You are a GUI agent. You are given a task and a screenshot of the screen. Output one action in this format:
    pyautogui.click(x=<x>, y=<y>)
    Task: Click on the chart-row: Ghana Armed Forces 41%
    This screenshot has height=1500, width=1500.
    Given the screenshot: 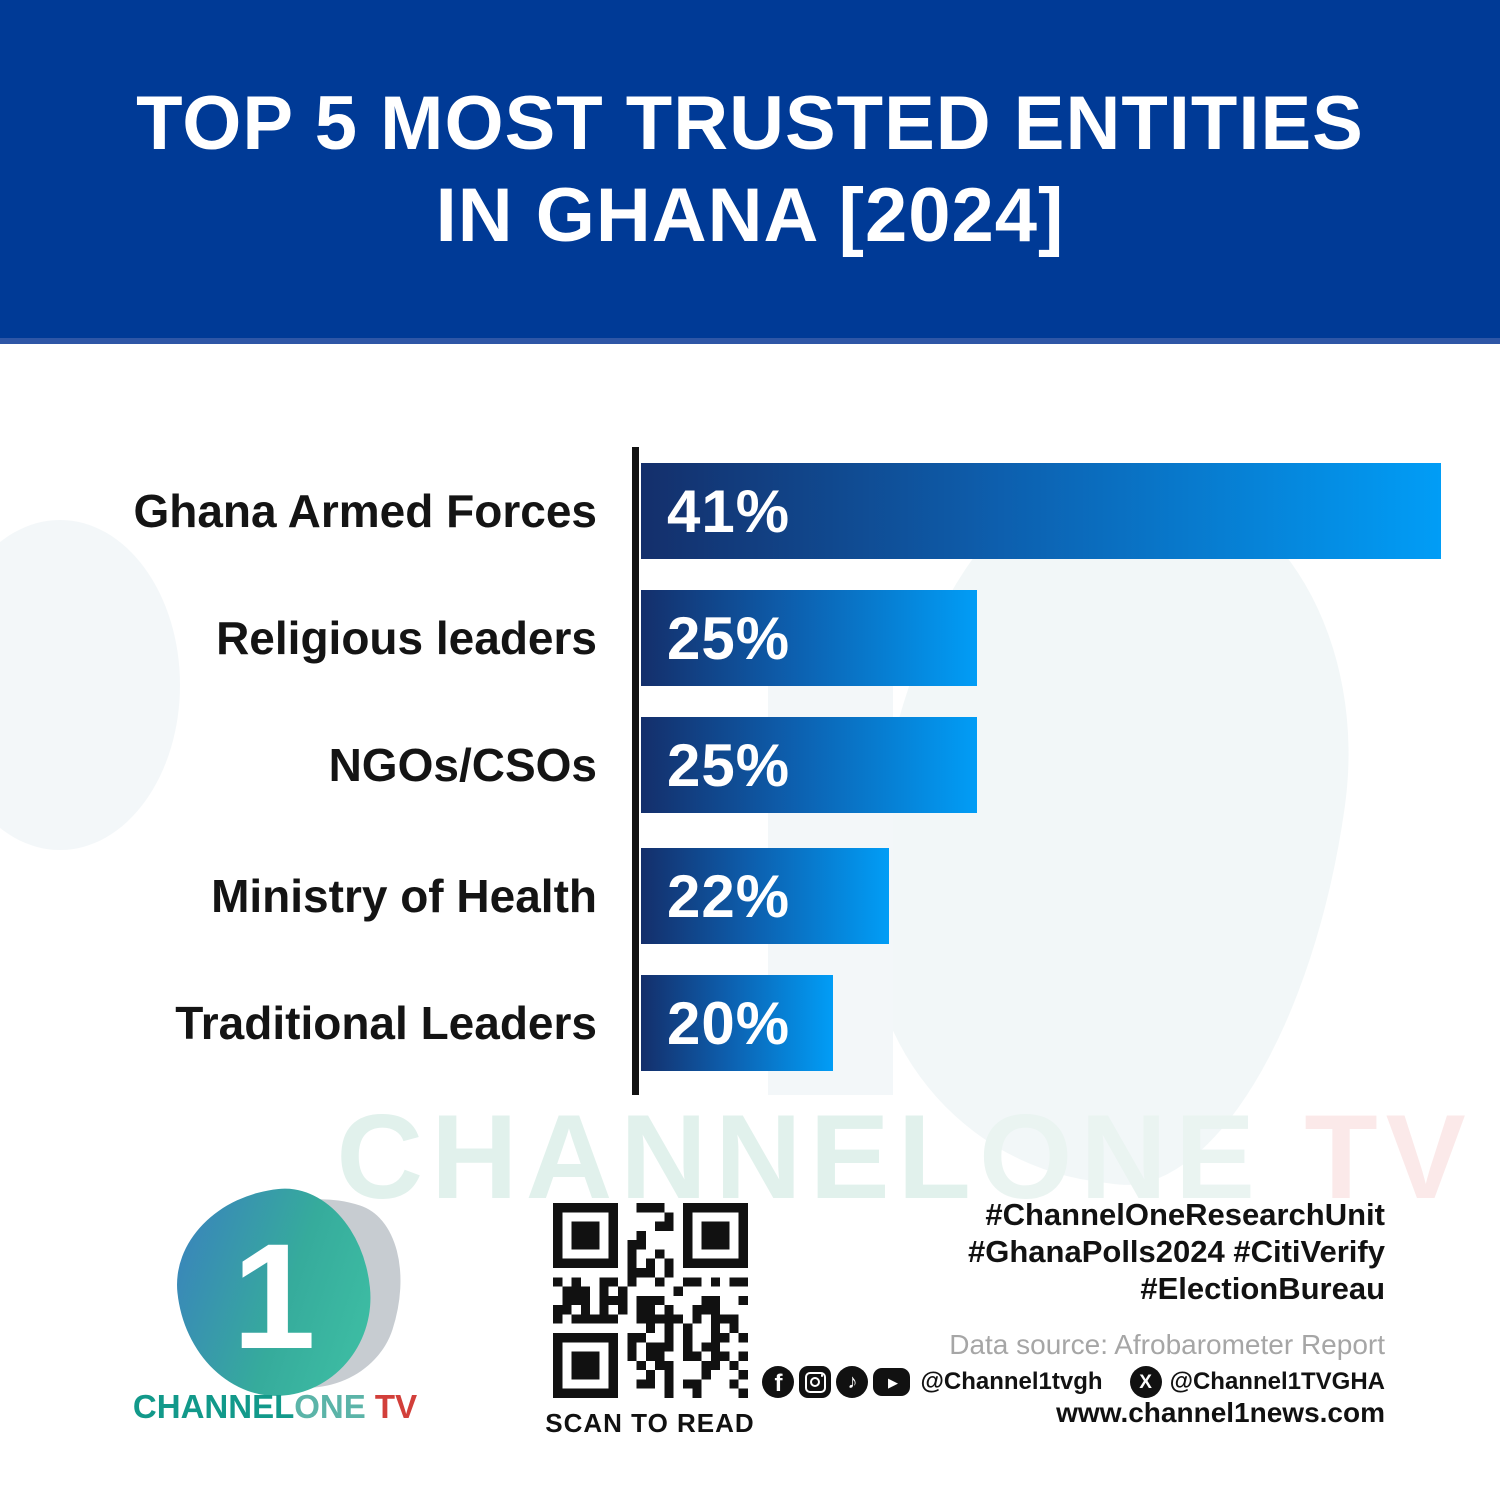 What is the action you would take?
    pyautogui.click(x=750, y=511)
    